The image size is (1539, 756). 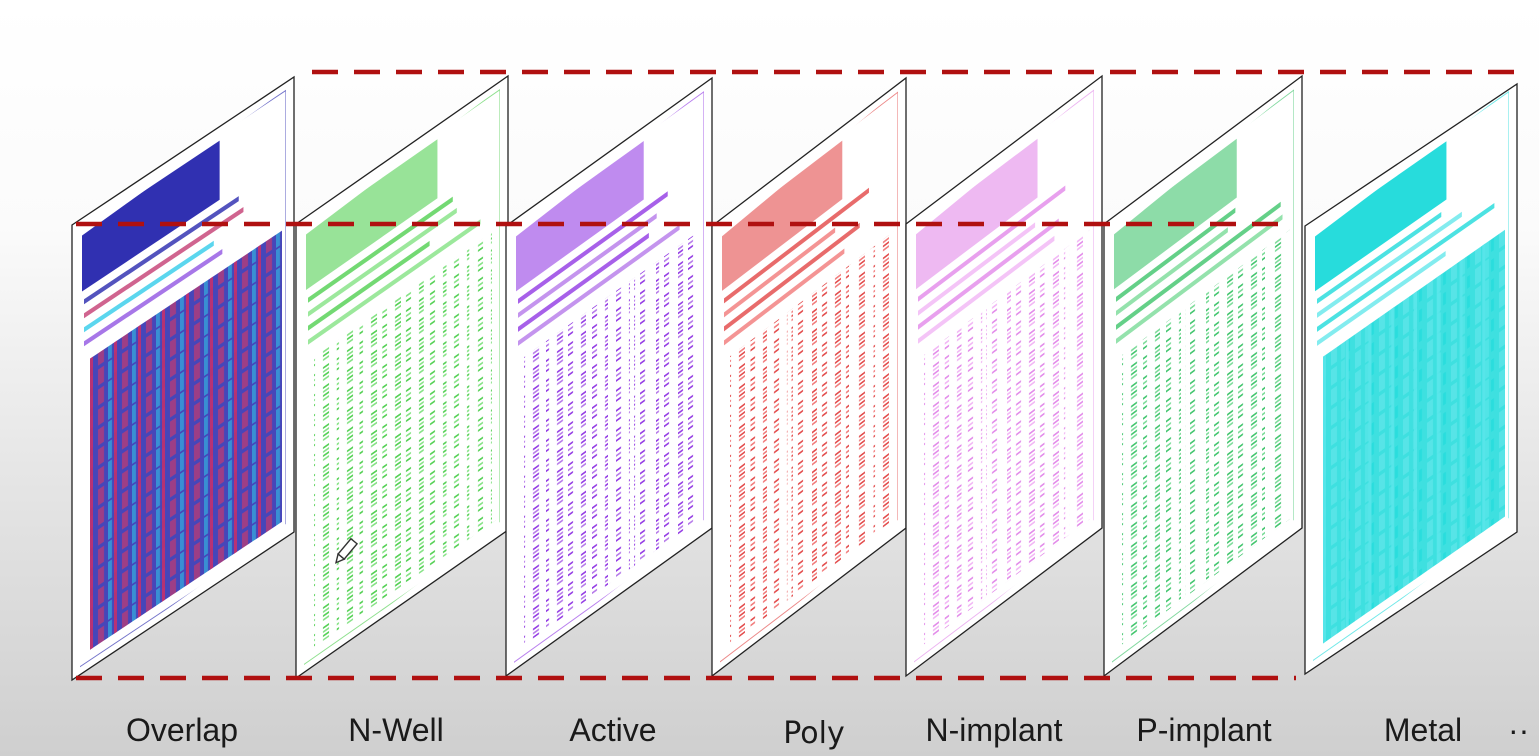 I want to click on layer-panel-active, so click(x=609, y=377).